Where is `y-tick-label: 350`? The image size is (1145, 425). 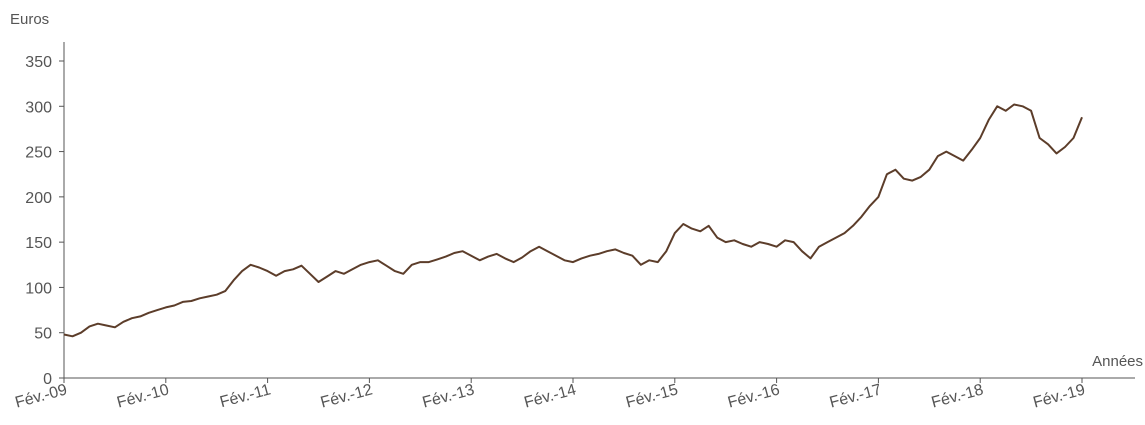
y-tick-label: 350 is located at coordinates (38, 62).